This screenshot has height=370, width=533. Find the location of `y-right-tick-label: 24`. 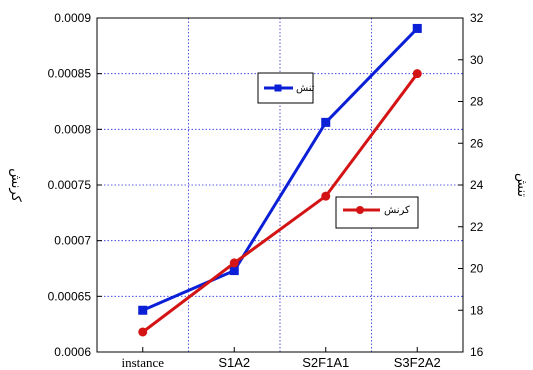

y-right-tick-label: 24 is located at coordinates (477, 185).